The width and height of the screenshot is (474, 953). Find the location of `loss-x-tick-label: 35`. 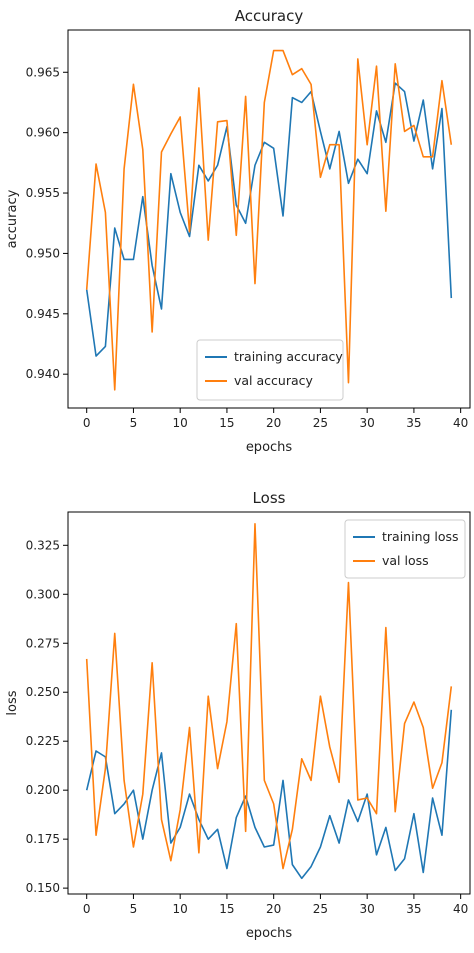

loss-x-tick-label: 35 is located at coordinates (413, 909).